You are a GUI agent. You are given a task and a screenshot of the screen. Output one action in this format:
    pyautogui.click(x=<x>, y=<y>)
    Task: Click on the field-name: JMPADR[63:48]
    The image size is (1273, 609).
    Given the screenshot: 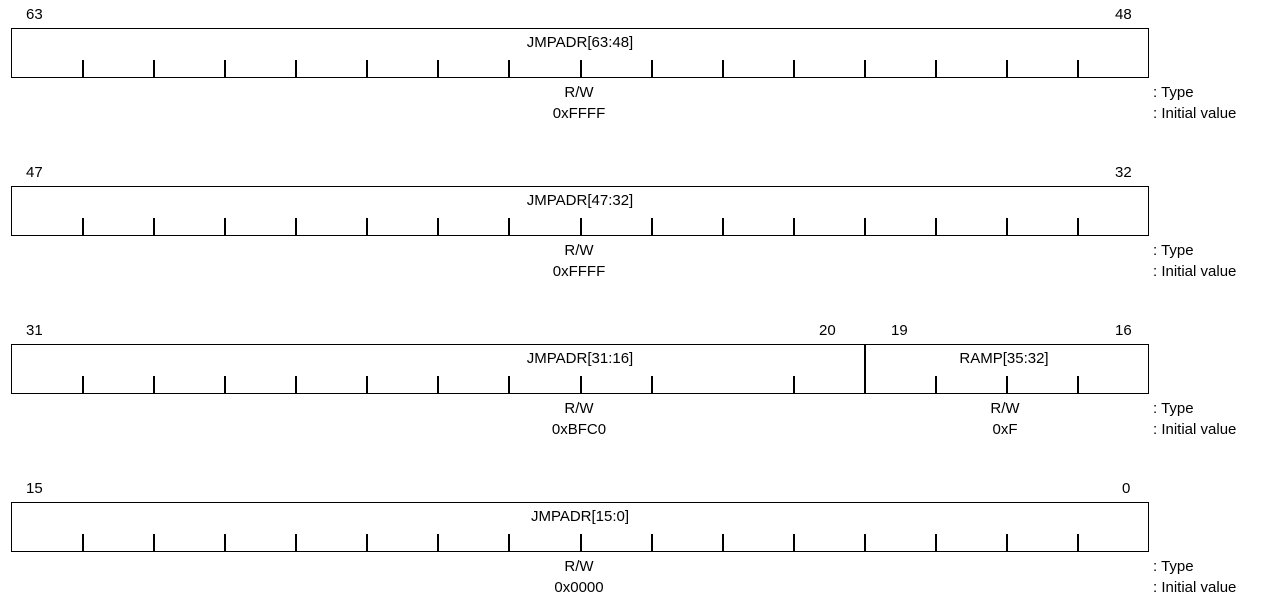 What is the action you would take?
    pyautogui.click(x=580, y=42)
    